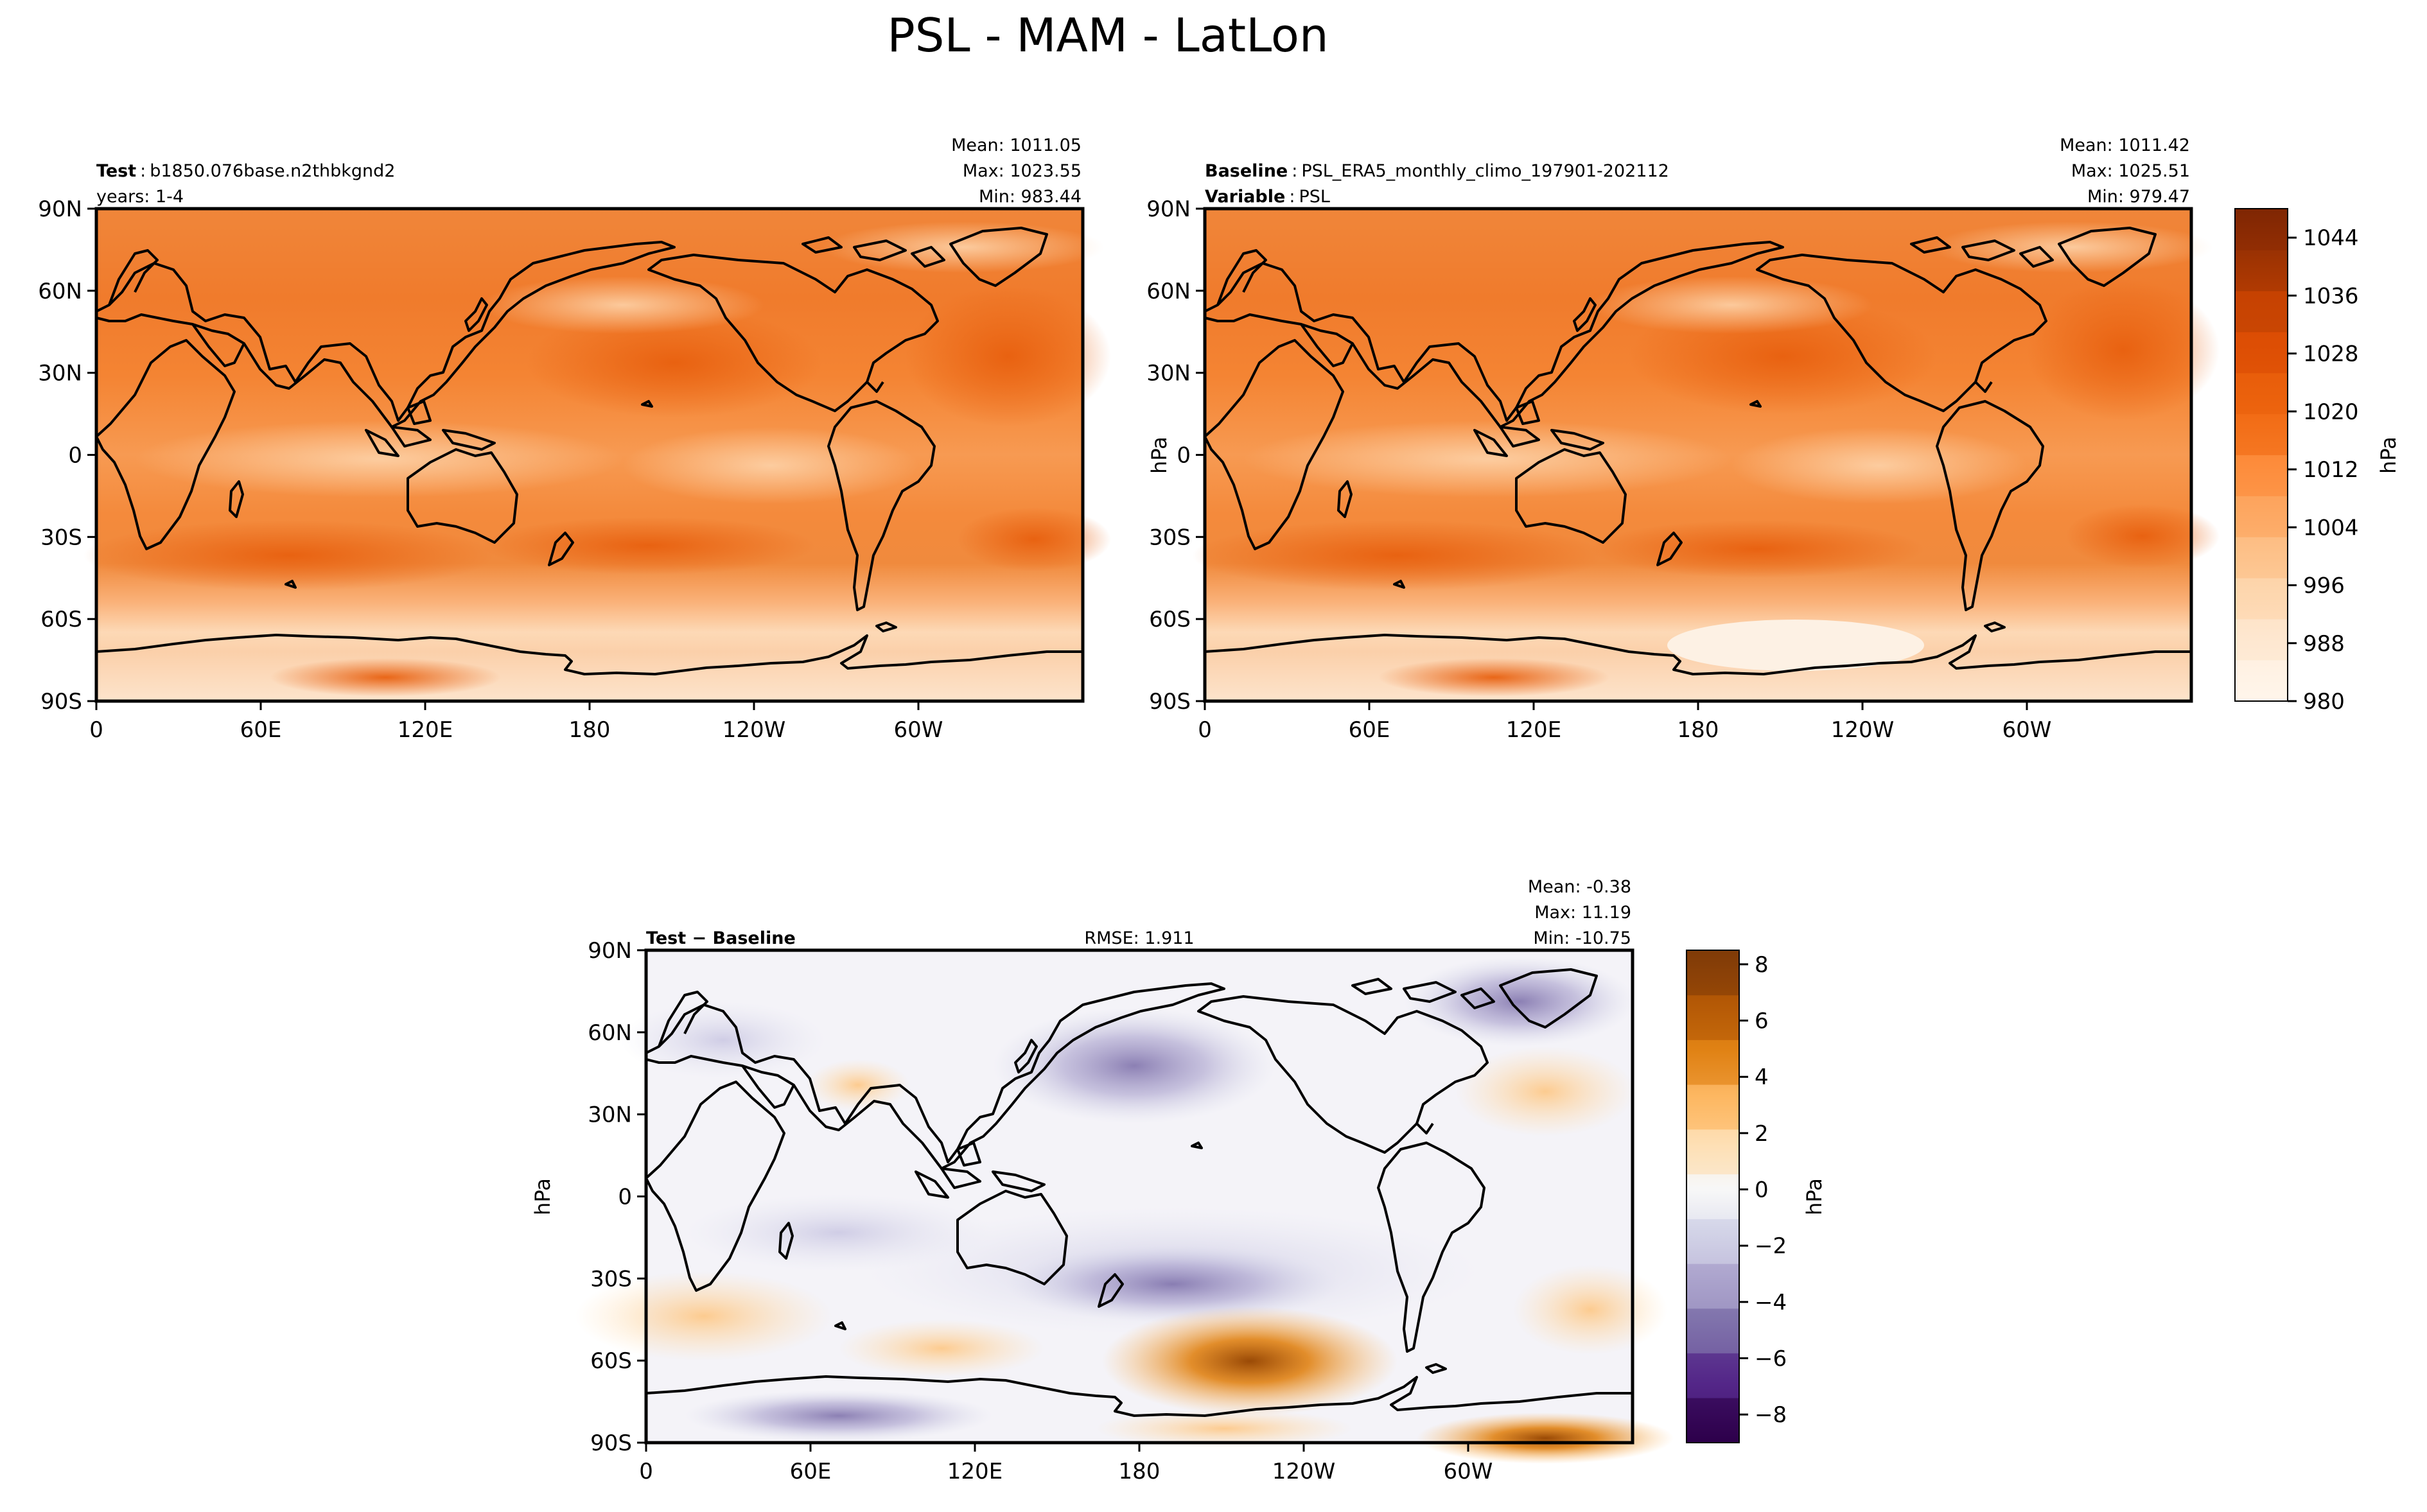 The image size is (2427, 1512). Describe the element at coordinates (1022, 171) in the screenshot. I see `test-max: Max: 1023.55` at that location.